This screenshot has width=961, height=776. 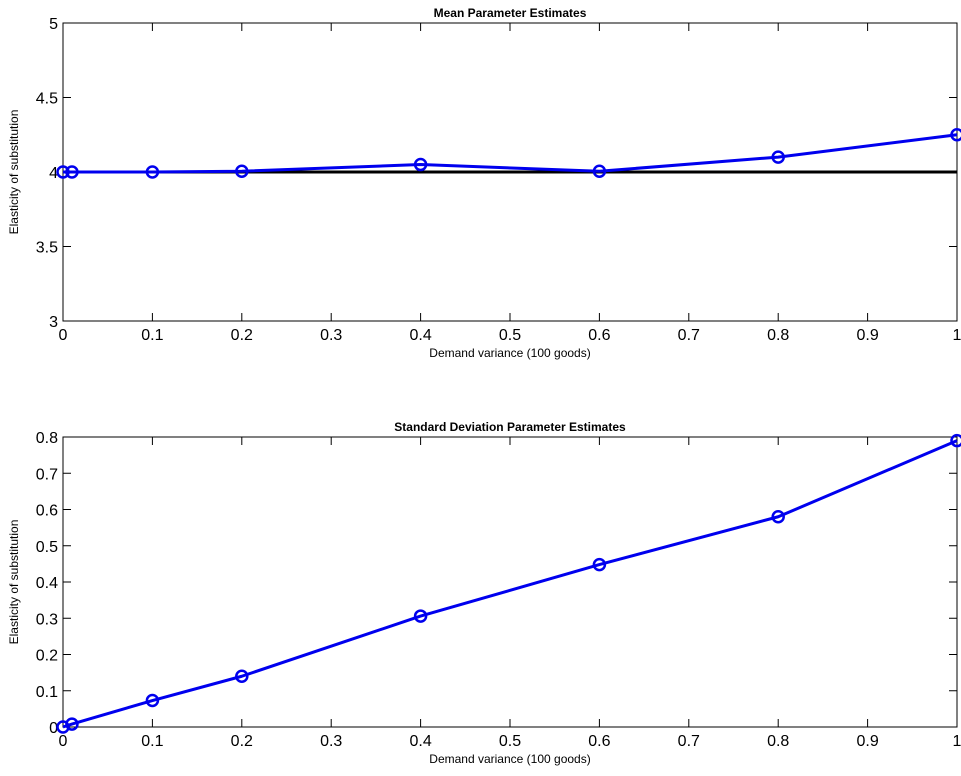 What do you see at coordinates (47, 656) in the screenshot?
I see `std-y-tick-label: 0.2` at bounding box center [47, 656].